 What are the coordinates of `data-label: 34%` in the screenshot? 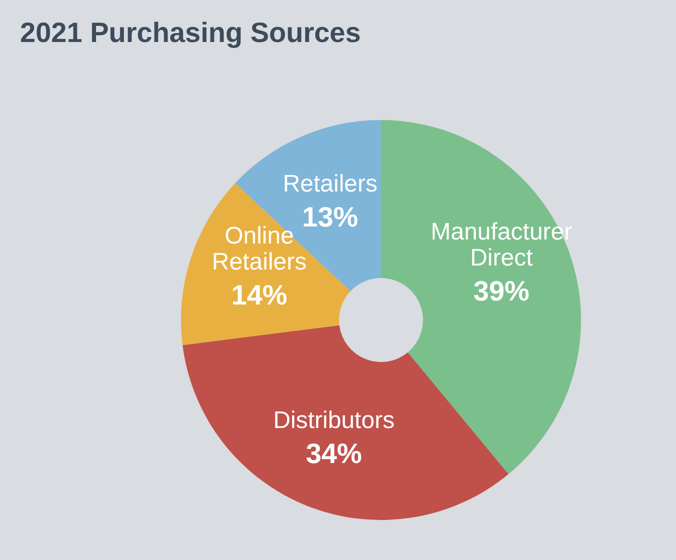 It's located at (334, 454).